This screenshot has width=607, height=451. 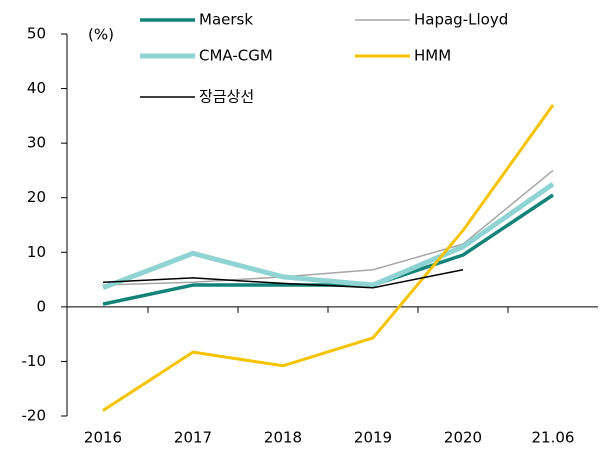 What do you see at coordinates (226, 20) in the screenshot?
I see `legend-label: Maersk` at bounding box center [226, 20].